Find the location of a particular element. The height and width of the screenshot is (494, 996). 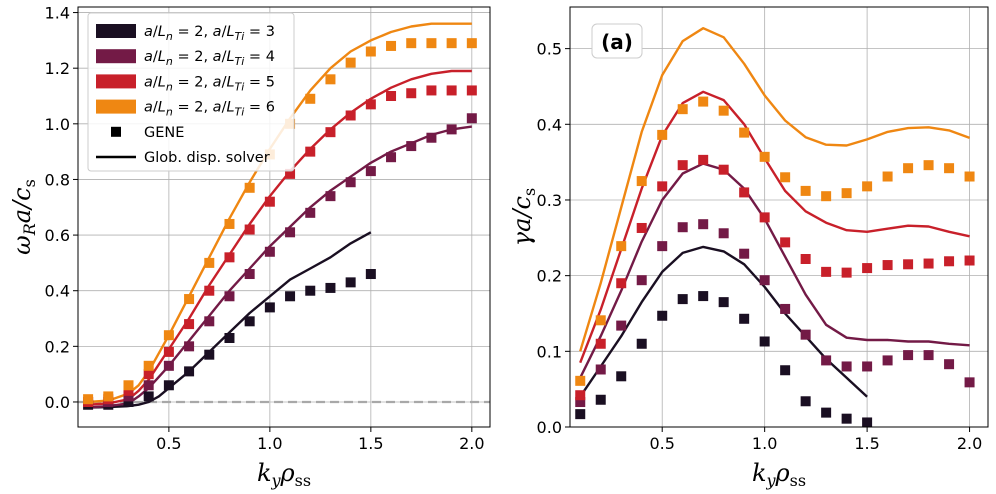

legend-entry: GENE is located at coordinates (147, 133).